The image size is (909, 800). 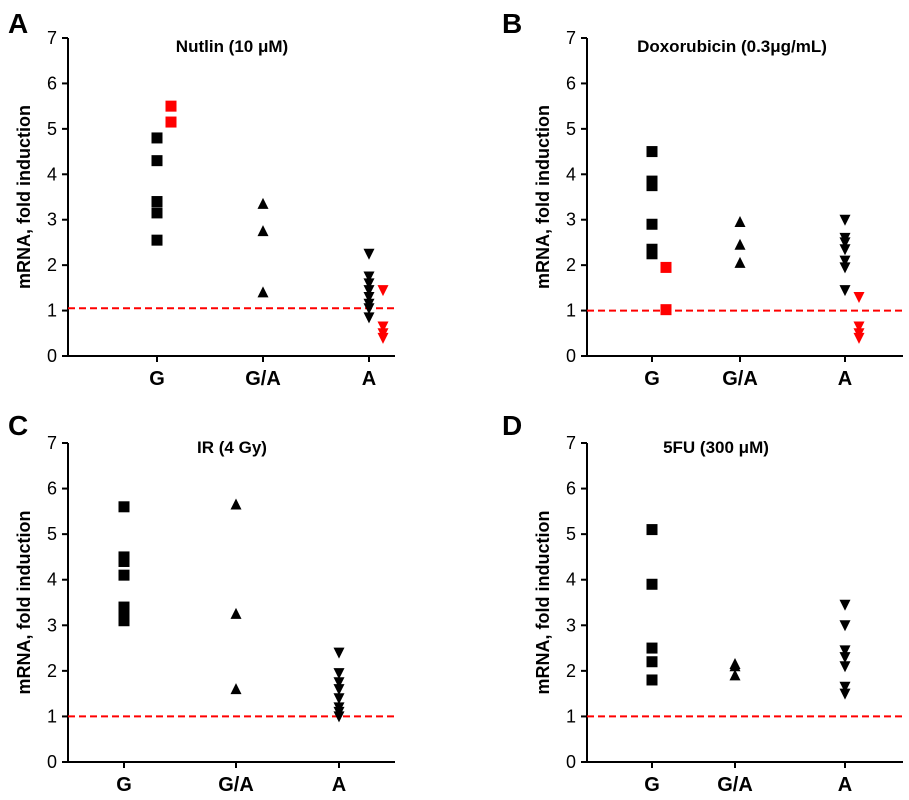 I want to click on chart-title: Nutlin (10 μM), so click(x=232, y=46).